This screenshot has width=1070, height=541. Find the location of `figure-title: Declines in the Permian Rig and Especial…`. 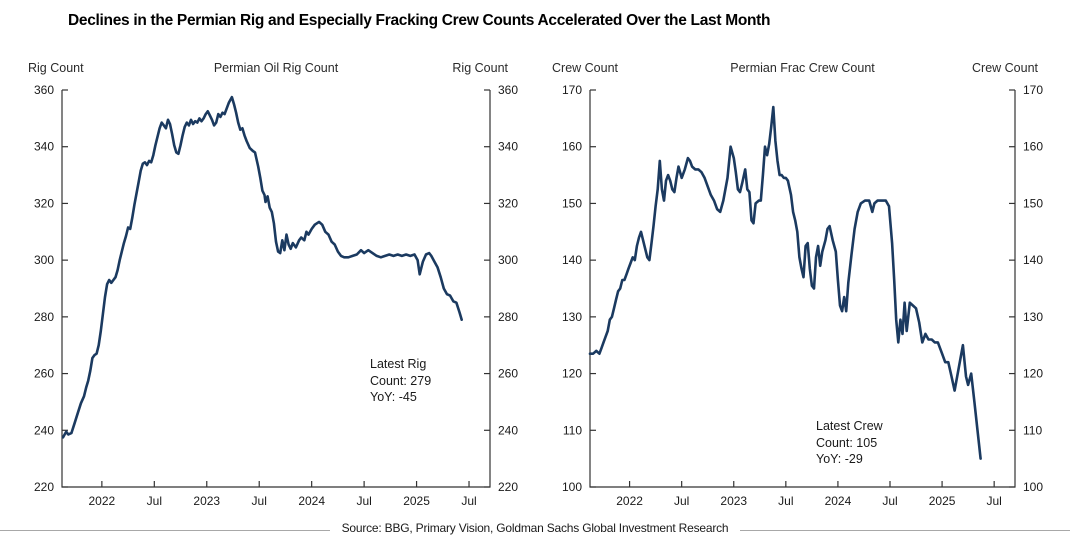

figure-title: Declines in the Permian Rig and Especial… is located at coordinates (419, 20).